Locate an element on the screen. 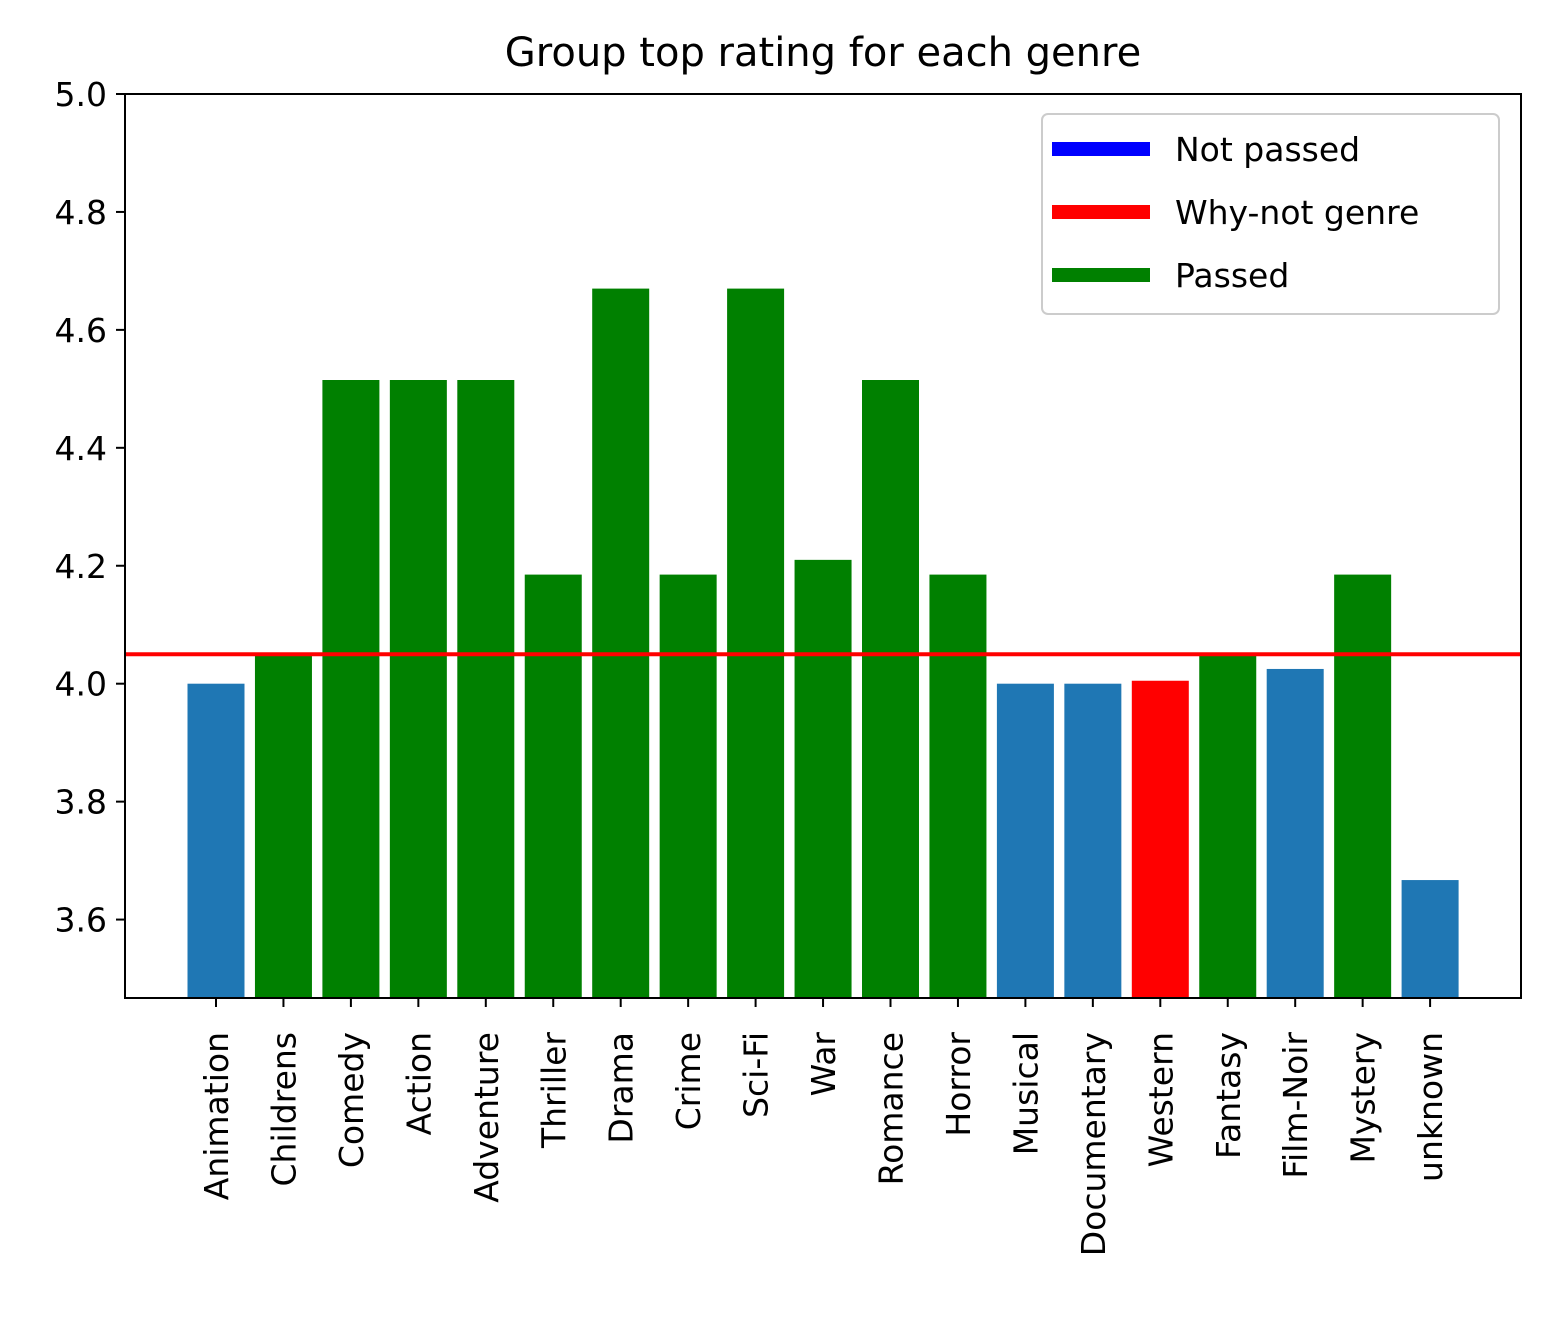  y-tick-label: 4.4 is located at coordinates (81, 448).